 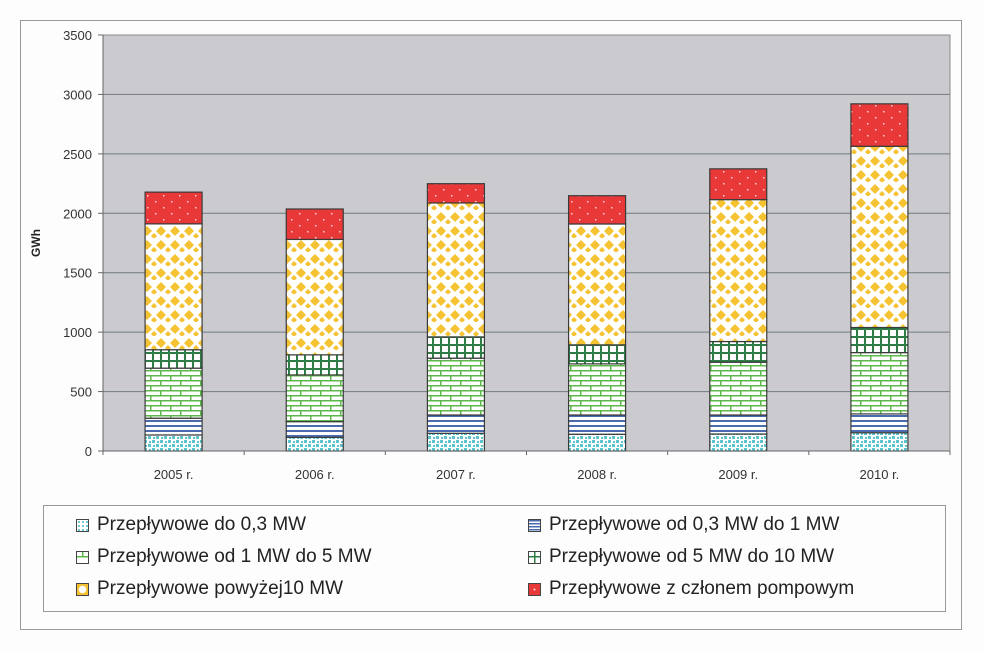 I want to click on y-tick-label: 1000, so click(x=77, y=332).